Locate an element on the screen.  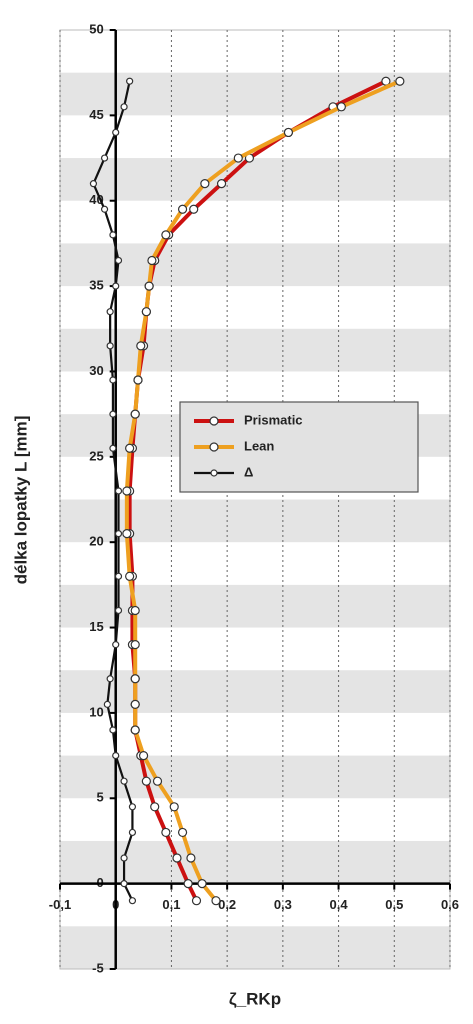
y-tick-label: -5 is located at coordinates (98, 967).